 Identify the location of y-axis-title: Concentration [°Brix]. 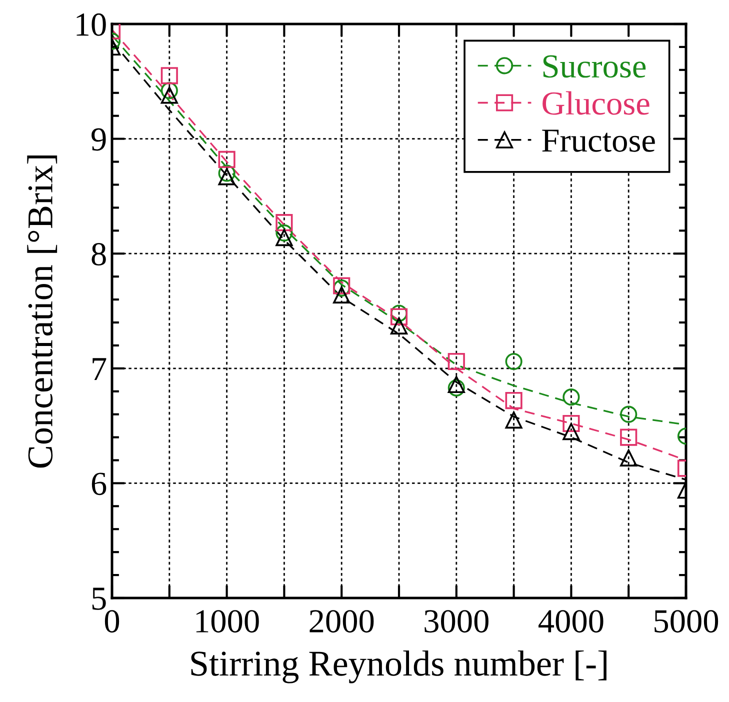
(42, 312).